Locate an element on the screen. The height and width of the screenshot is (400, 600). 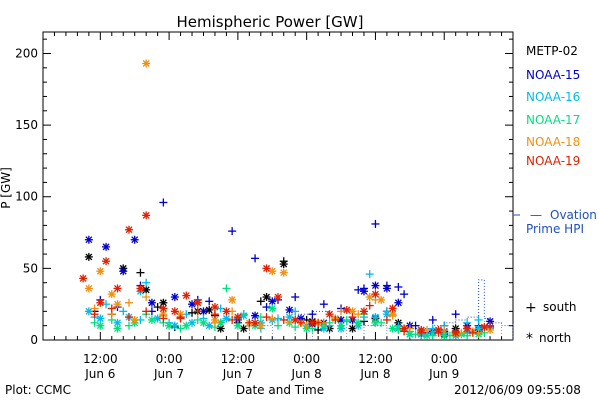
ovation-legend-line2: Prime HPI is located at coordinates (555, 229).